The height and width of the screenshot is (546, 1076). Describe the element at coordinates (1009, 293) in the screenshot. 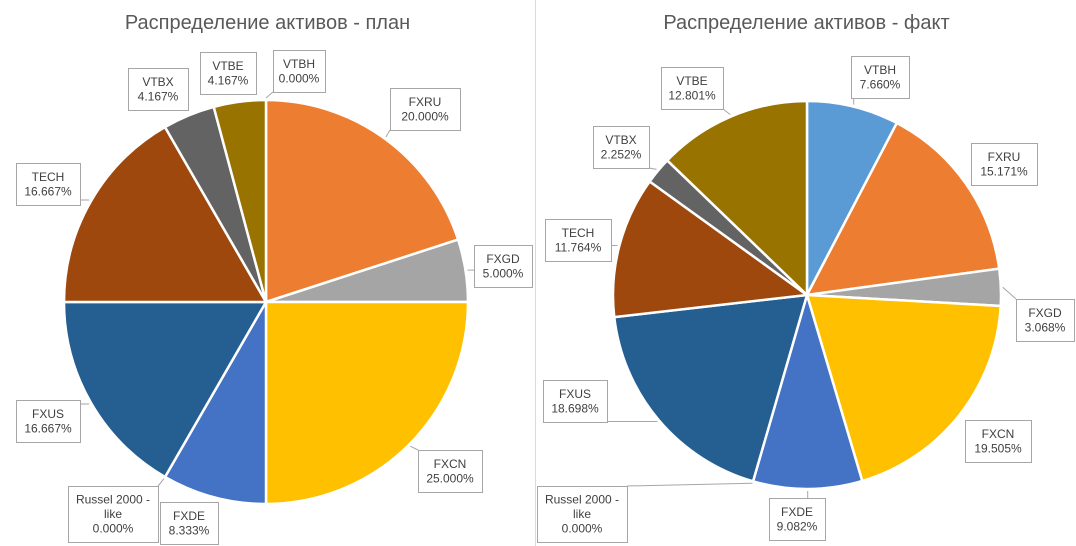

I see `leader-line-fxgd-fact` at that location.